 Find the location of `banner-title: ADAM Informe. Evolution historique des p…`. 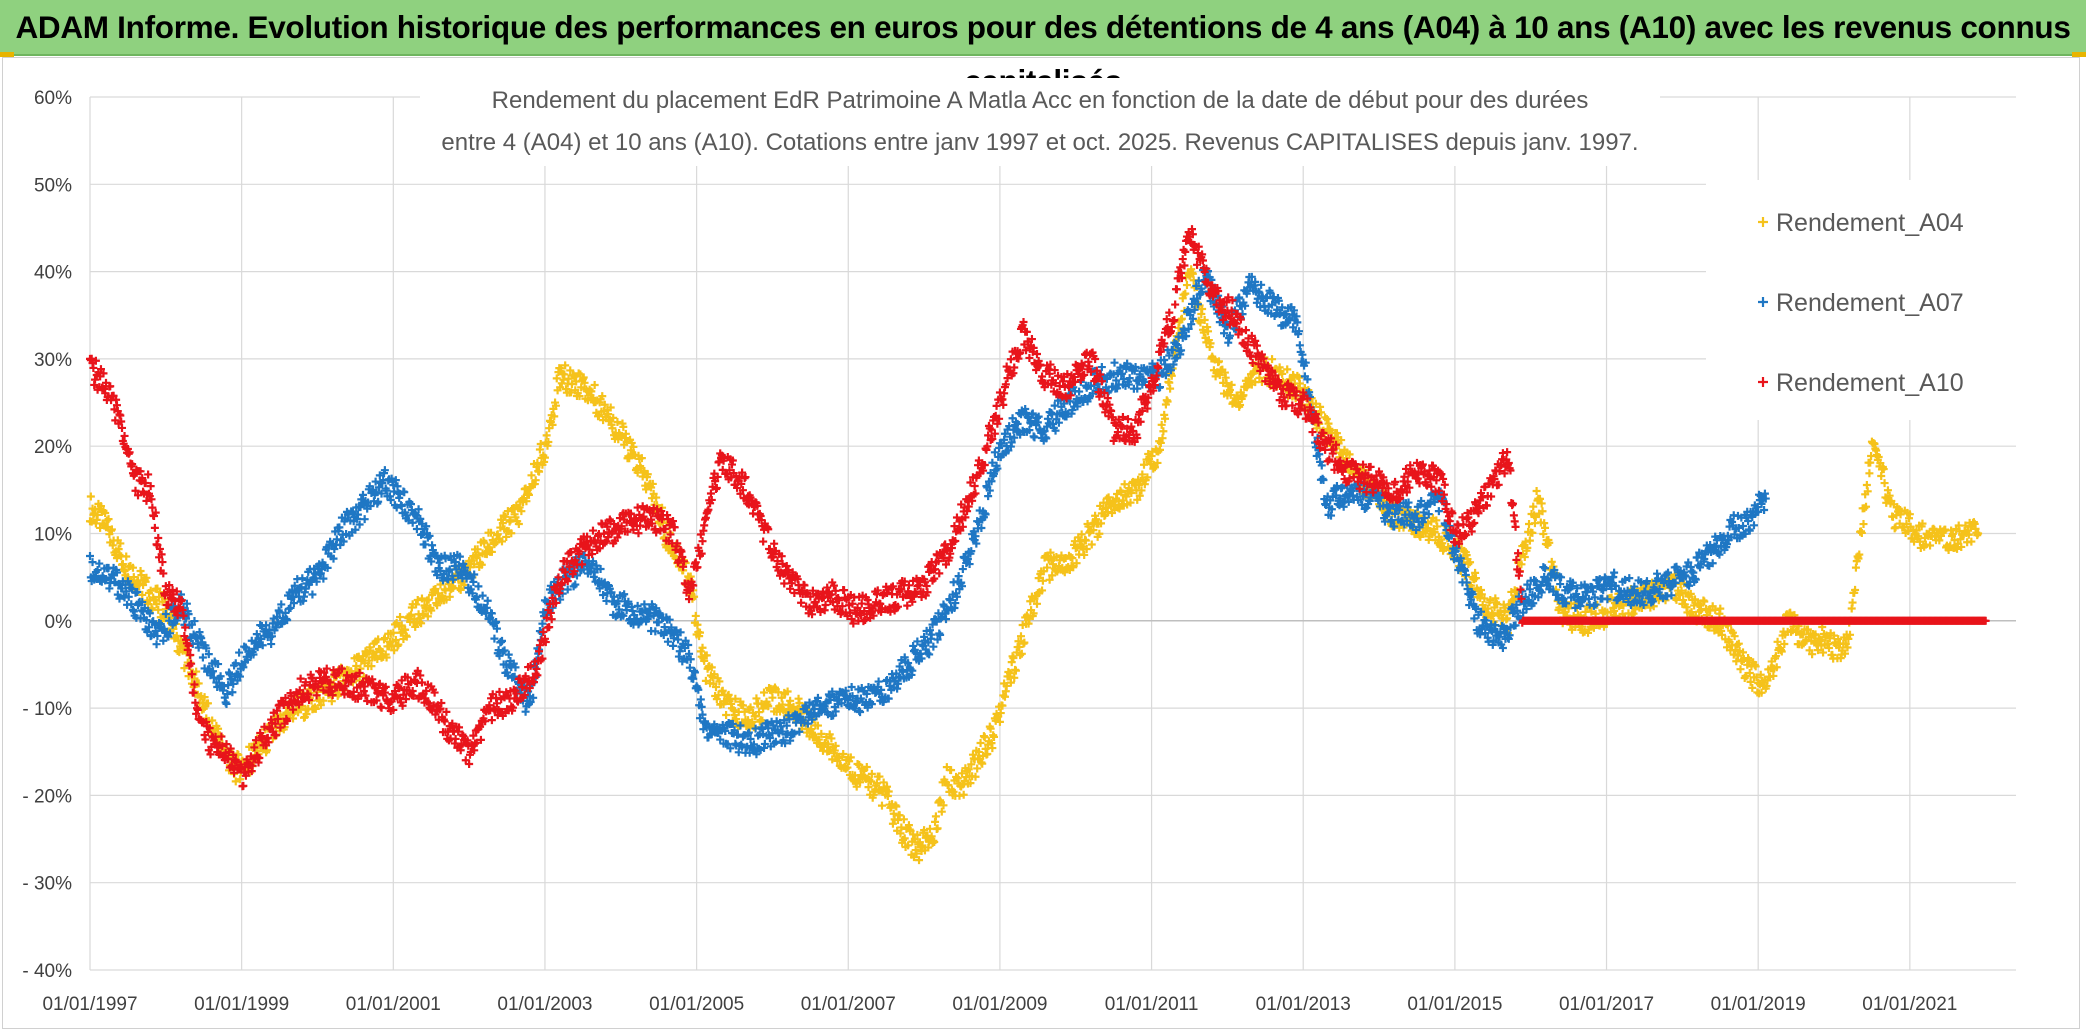

banner-title: ADAM Informe. Evolution historique des p… is located at coordinates (1043, 54).